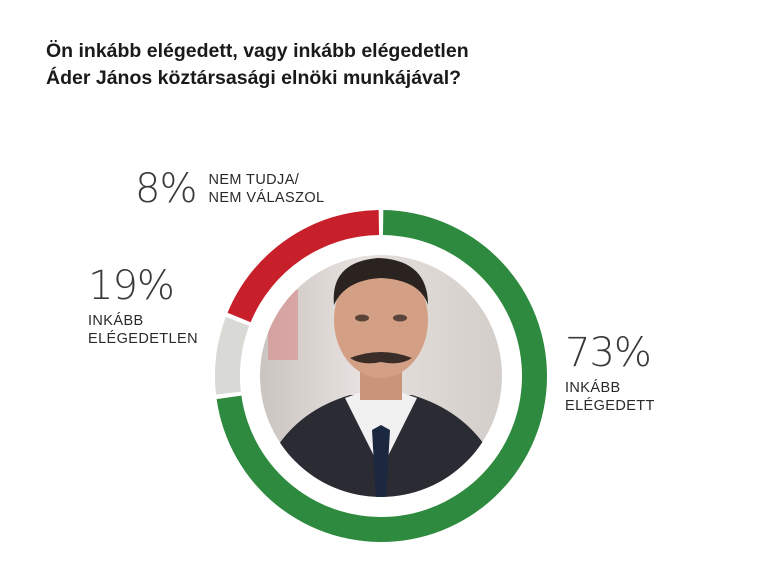 This screenshot has width=765, height=572. I want to click on pct-label: 8%, so click(166, 189).